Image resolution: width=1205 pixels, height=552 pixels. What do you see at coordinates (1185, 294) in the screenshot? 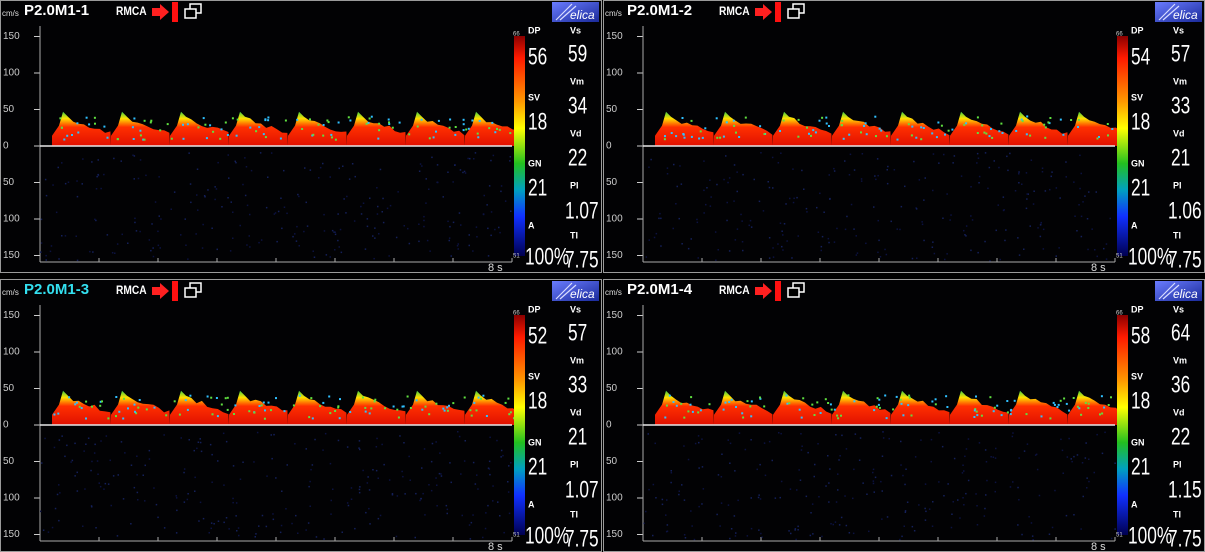
I see `logo-text: elica` at bounding box center [1185, 294].